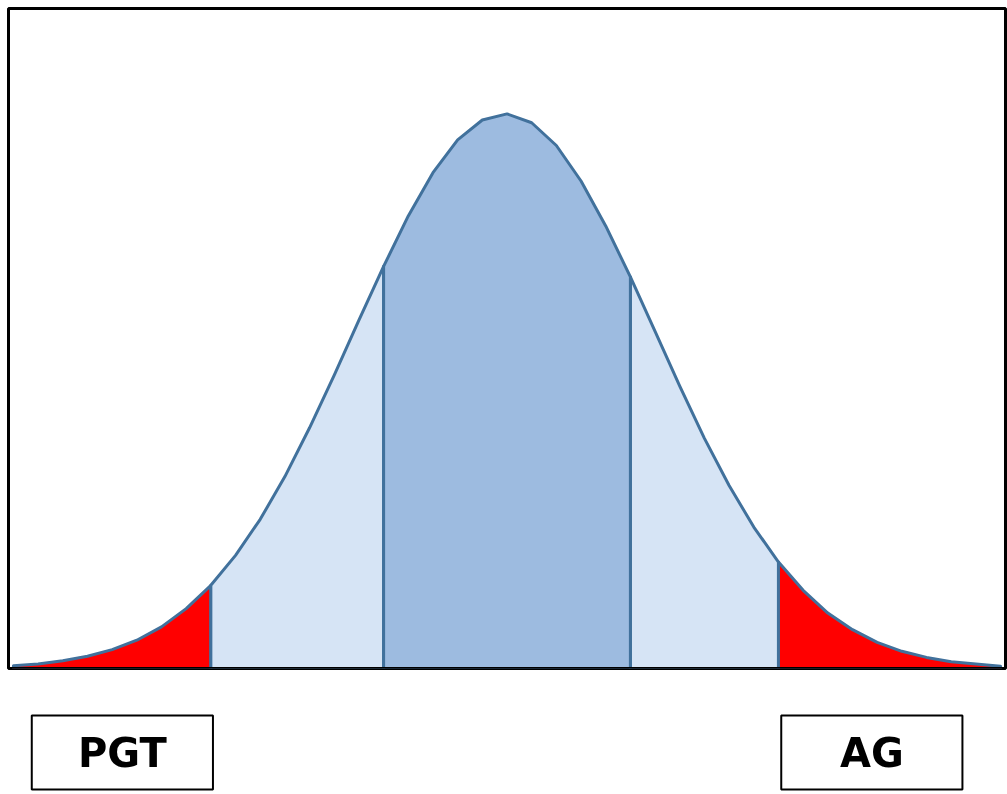 The image size is (1007, 794). Describe the element at coordinates (871, 752) in the screenshot. I see `text: AG` at that location.